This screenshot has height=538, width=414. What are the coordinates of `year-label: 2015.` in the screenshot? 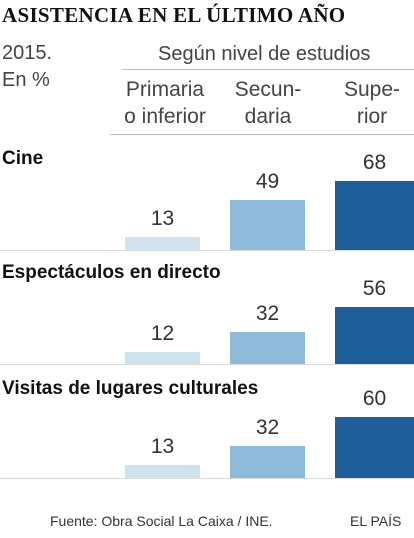 It's located at (27, 53).